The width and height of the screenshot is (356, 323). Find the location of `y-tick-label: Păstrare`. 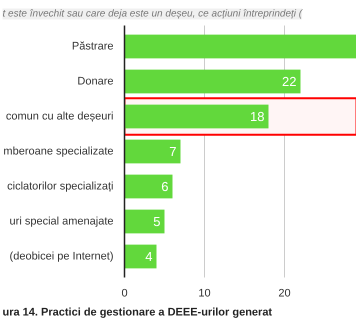

y-tick-label: Păstrare is located at coordinates (93, 46).